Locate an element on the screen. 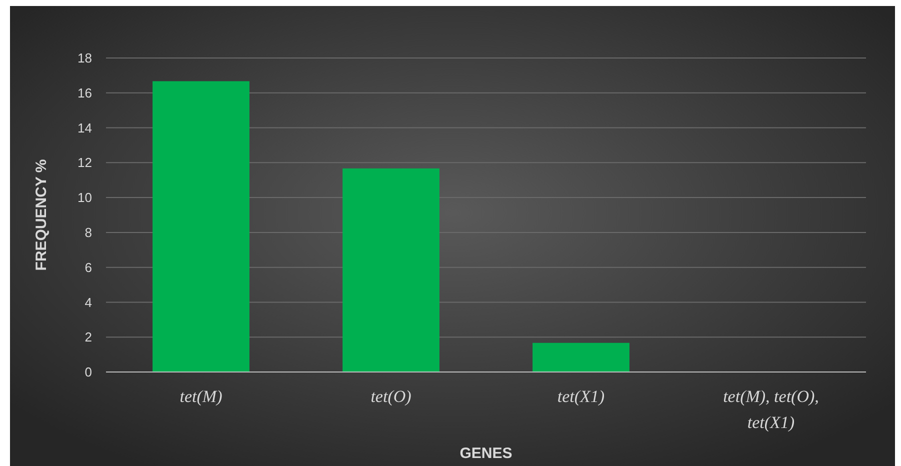  x-tick-label: tet(M) is located at coordinates (201, 396).